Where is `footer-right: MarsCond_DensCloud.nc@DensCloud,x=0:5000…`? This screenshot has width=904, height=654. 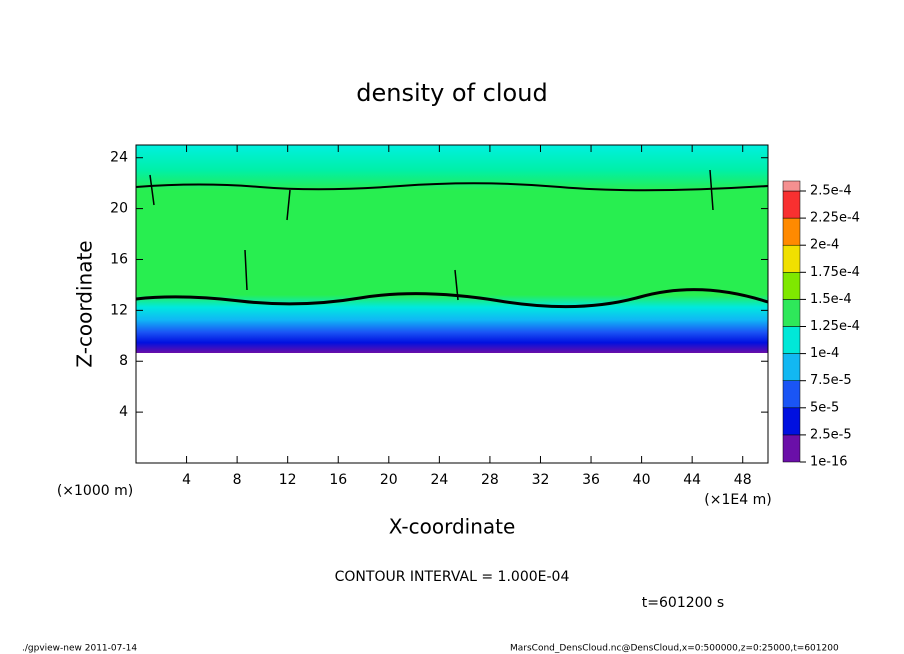 footer-right: MarsCond_DensCloud.nc@DensCloud,x=0:5000… is located at coordinates (674, 649).